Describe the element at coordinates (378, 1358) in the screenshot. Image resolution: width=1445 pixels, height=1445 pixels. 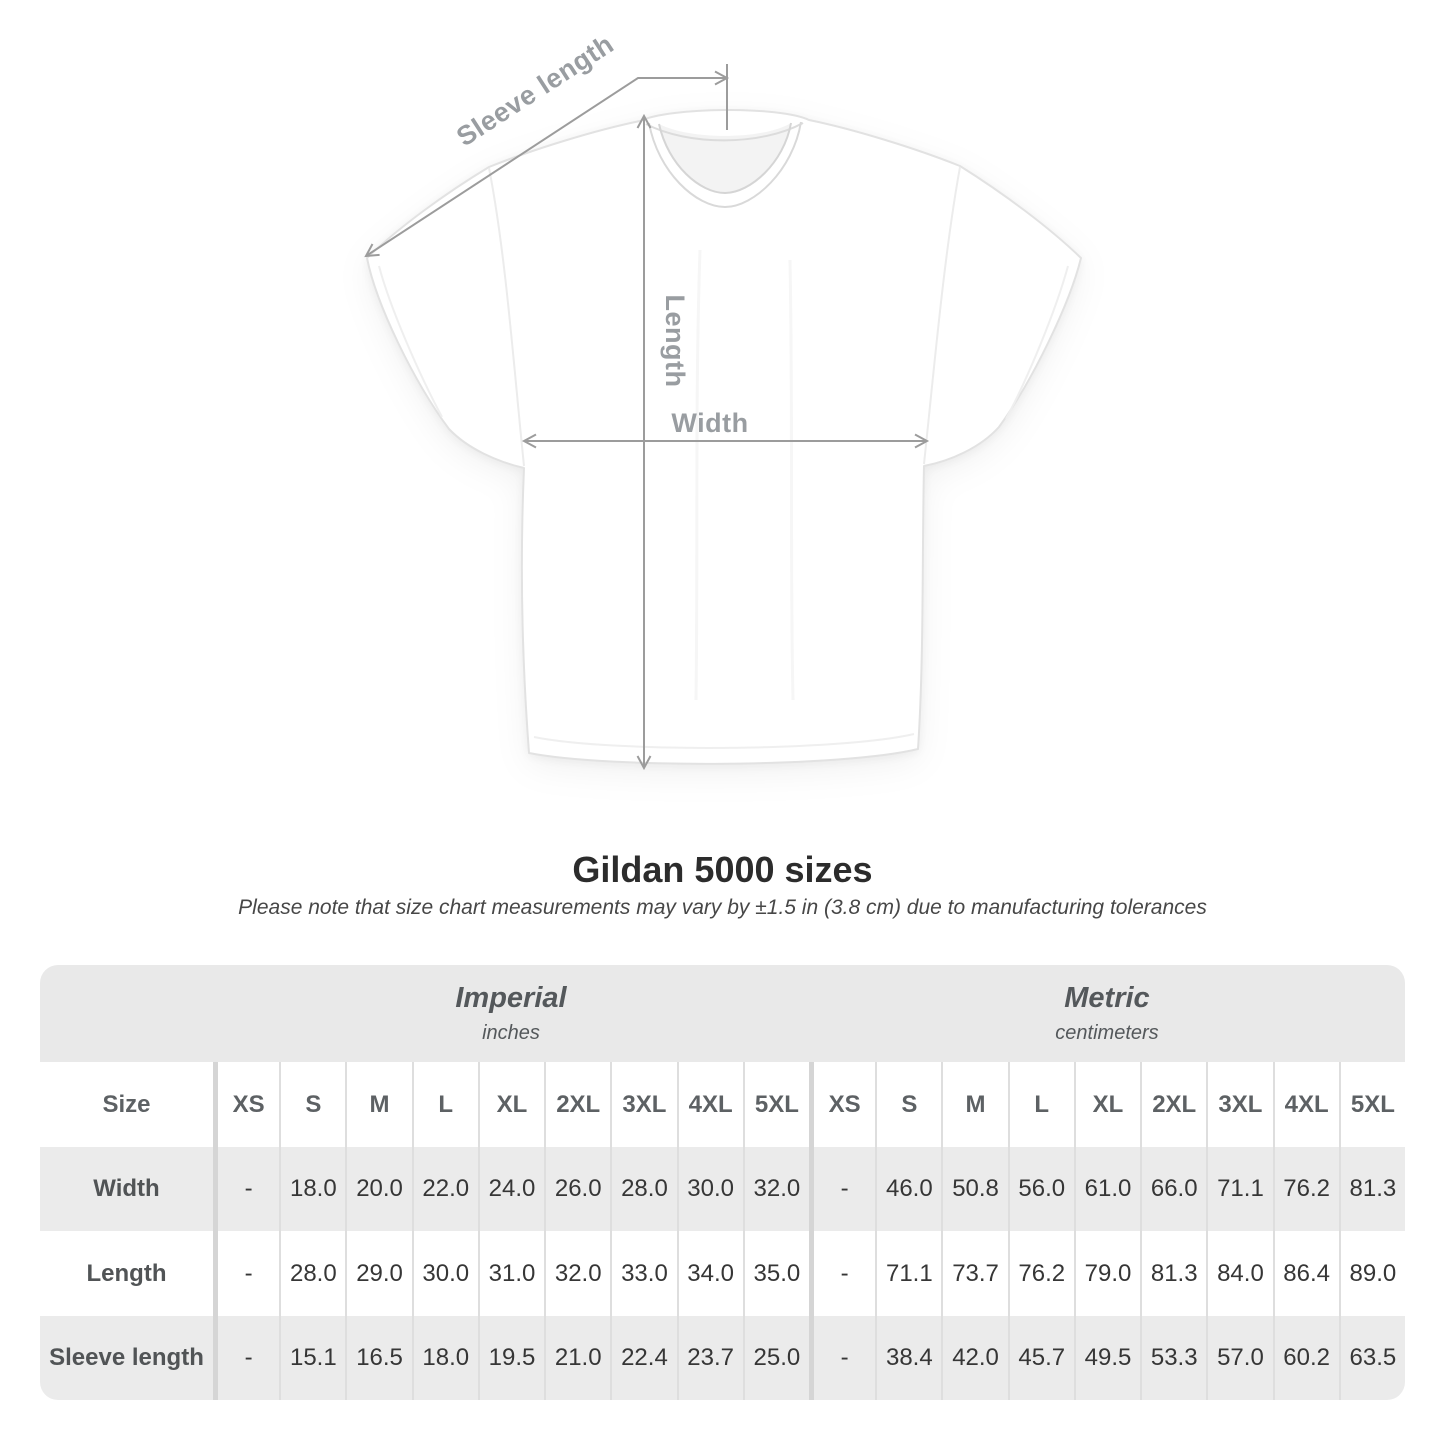
I see `value-cell: 16.5` at that location.